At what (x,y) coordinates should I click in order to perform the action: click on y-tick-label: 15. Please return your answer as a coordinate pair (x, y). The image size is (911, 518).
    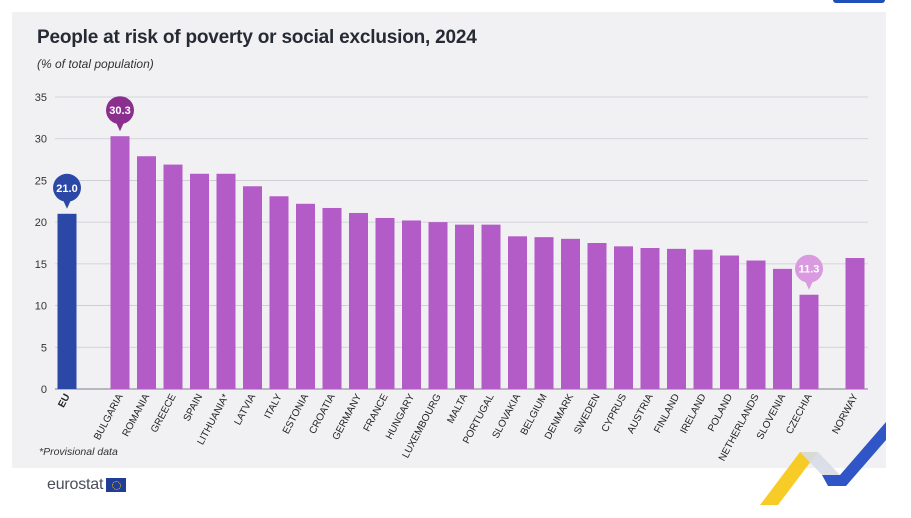
    Looking at the image, I should click on (41, 265).